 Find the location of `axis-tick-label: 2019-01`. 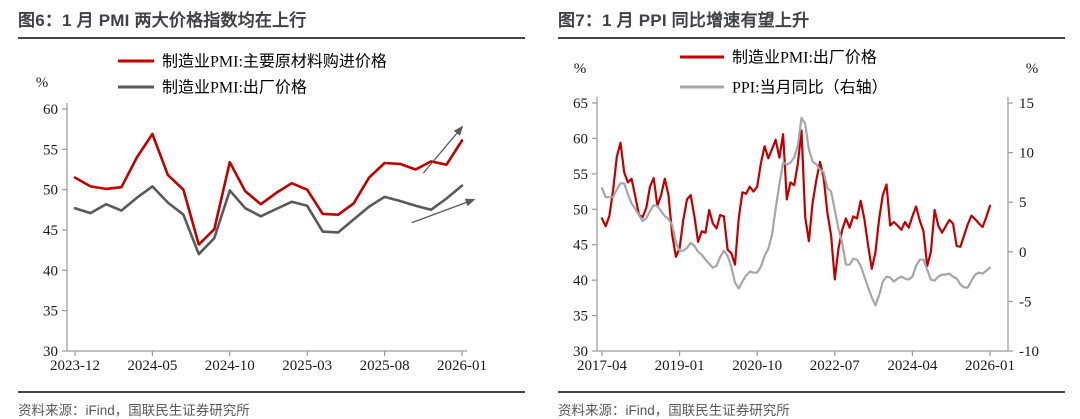

axis-tick-label: 2019-01 is located at coordinates (680, 366).